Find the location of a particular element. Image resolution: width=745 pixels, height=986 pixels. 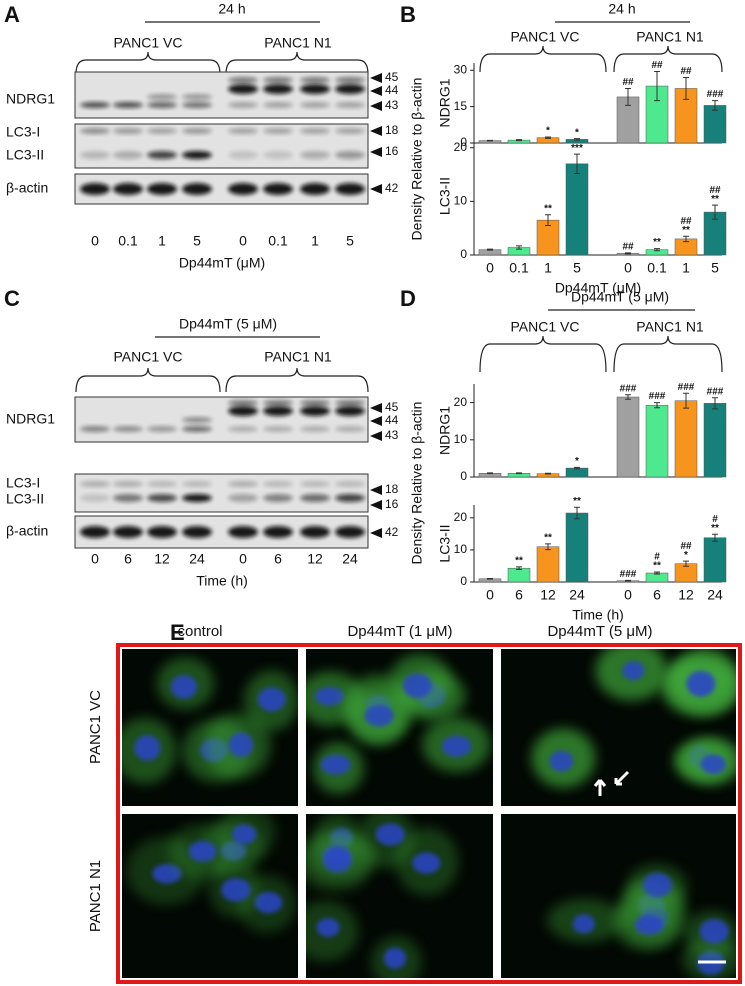

x-tick-label: 5 is located at coordinates (577, 268).